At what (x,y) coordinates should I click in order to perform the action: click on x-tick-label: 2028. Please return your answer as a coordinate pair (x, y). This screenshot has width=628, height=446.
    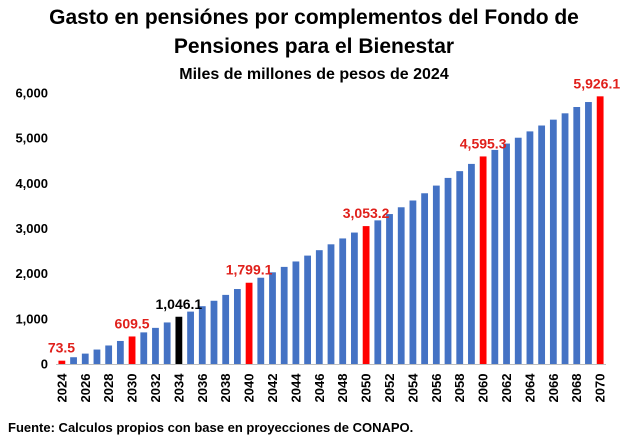
    Looking at the image, I should click on (108, 388).